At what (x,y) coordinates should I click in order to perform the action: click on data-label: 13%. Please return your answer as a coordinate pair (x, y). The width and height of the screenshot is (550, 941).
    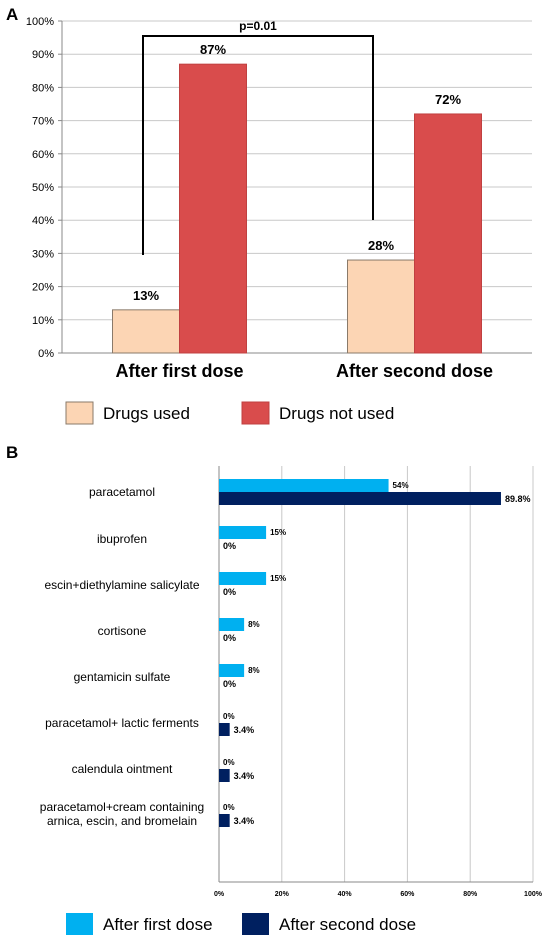
    Looking at the image, I should click on (146, 295).